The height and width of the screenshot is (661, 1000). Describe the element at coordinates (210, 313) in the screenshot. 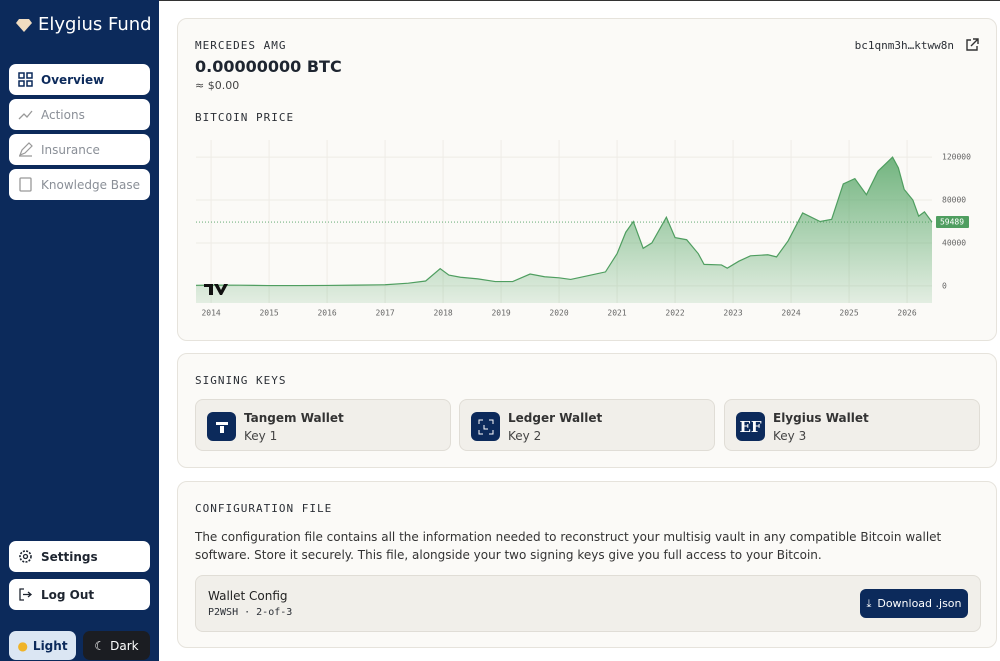

I see `x-tick-label: 2014` at that location.